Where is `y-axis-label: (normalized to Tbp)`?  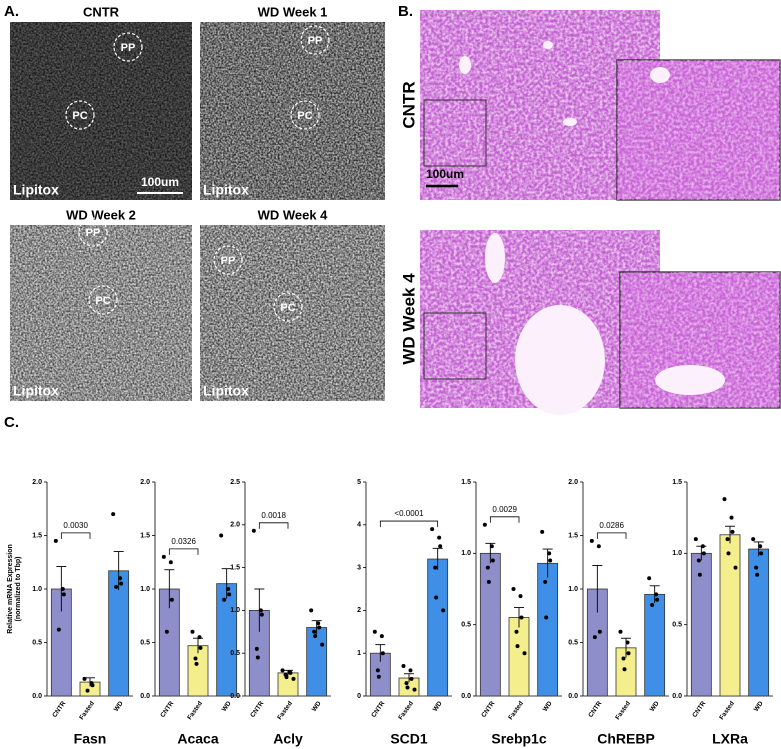 y-axis-label: (normalized to Tbp) is located at coordinates (18, 589).